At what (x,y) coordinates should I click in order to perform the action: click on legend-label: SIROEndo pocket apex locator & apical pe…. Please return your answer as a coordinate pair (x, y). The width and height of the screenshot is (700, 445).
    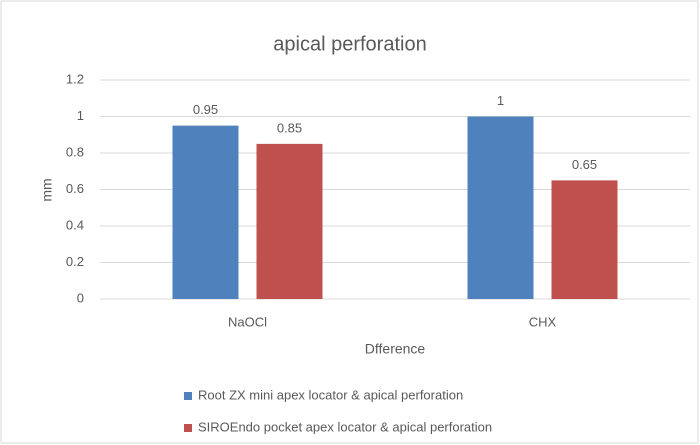
    Looking at the image, I should click on (345, 426).